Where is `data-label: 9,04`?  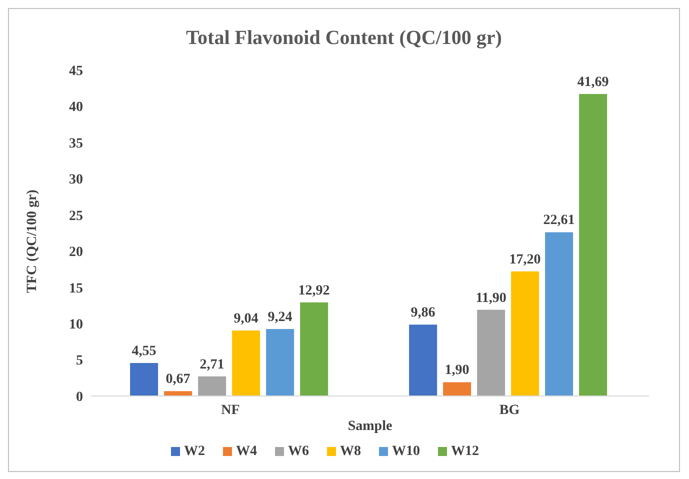 data-label: 9,04 is located at coordinates (246, 319).